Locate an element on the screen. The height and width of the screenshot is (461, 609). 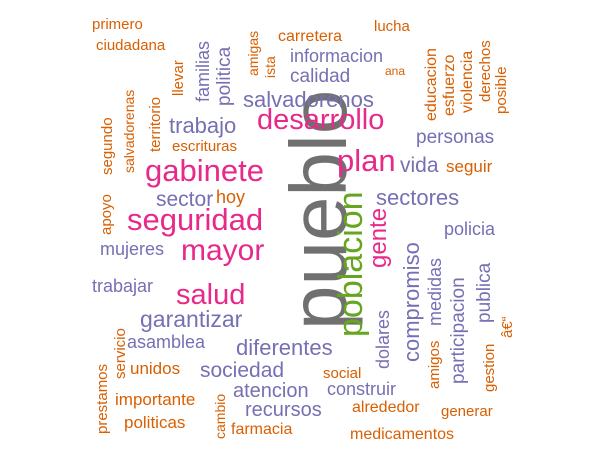
word-construir: construir is located at coordinates (362, 389).